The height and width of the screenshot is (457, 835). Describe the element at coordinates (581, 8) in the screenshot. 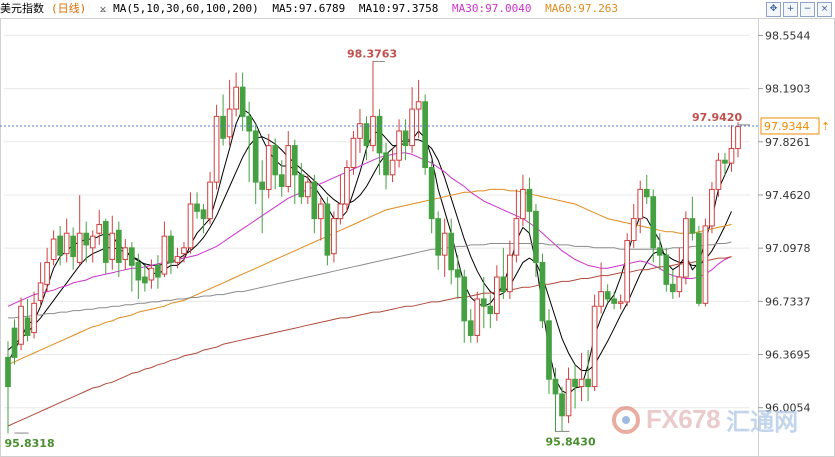

I see `legend-ma60: MA60:97.263` at that location.